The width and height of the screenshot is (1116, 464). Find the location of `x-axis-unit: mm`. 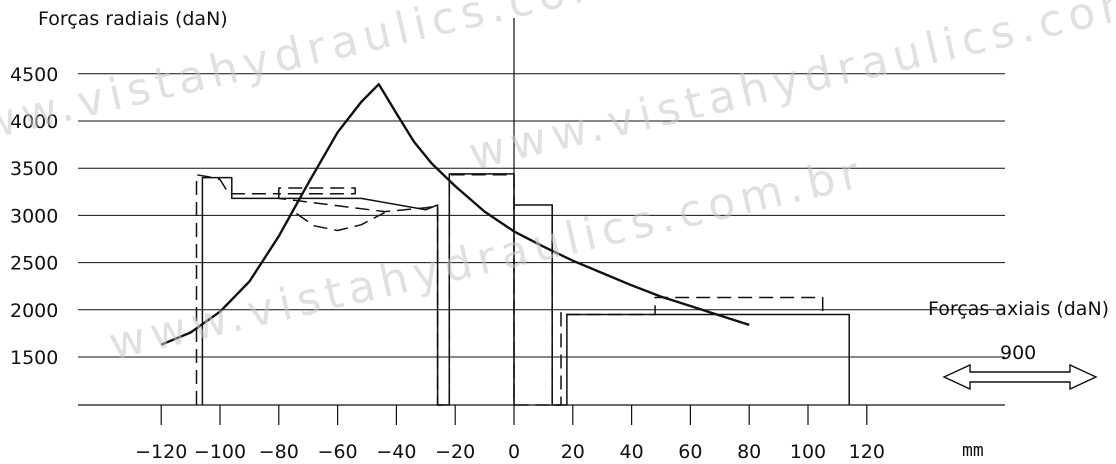

x-axis-unit: mm is located at coordinates (973, 450).